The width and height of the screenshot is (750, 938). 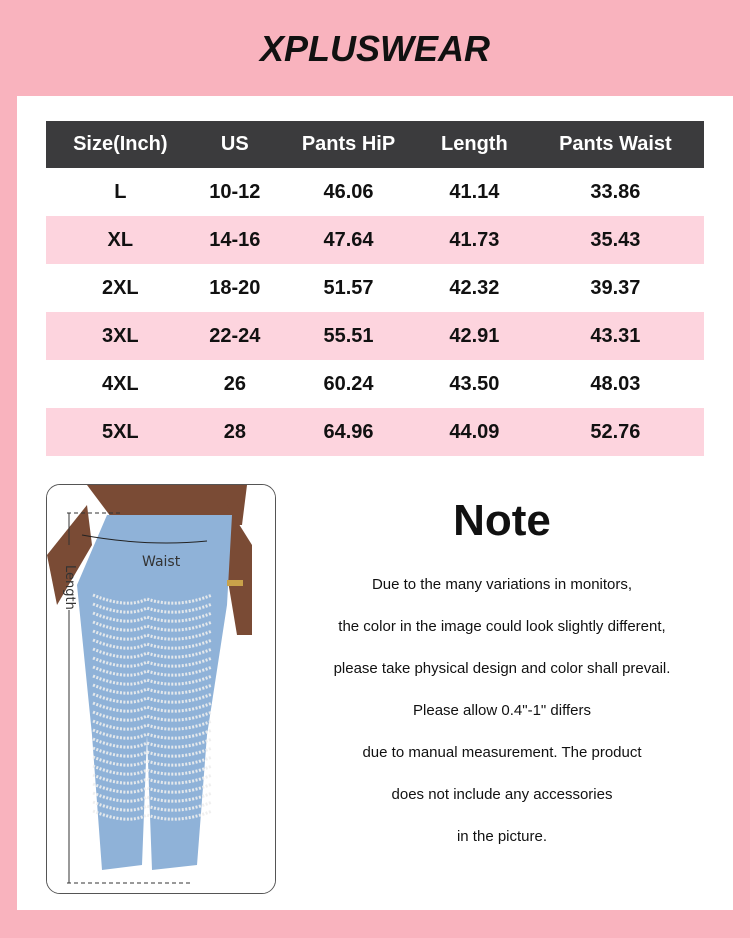 I want to click on table-cell: 33.86, so click(x=615, y=191).